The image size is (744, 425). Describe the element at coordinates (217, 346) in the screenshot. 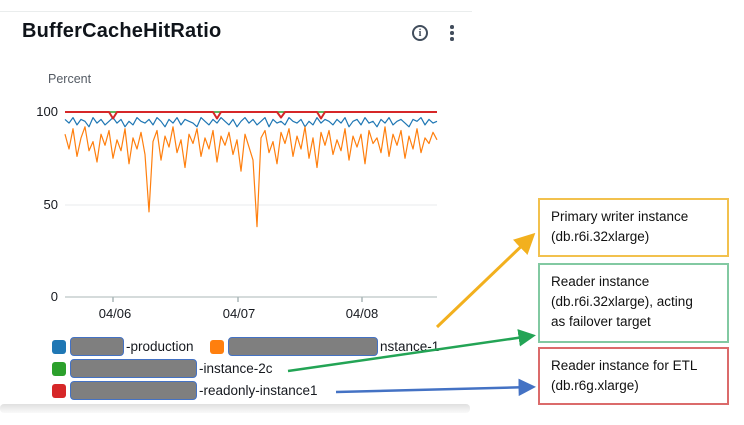

I see `legend-swatch-orange` at that location.